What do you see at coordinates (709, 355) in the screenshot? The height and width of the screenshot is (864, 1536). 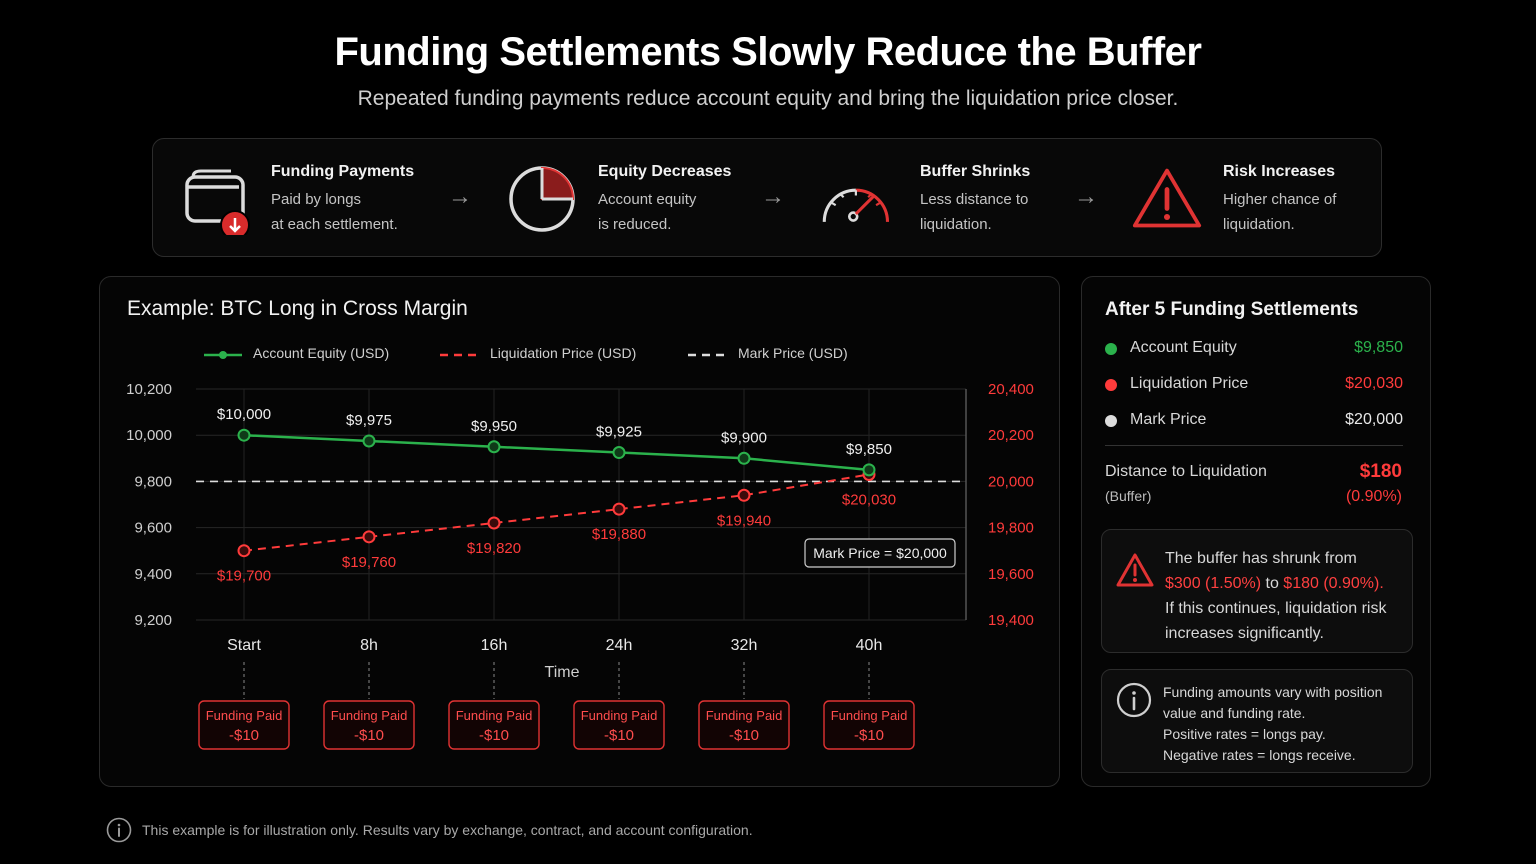 I see `legend-mark-swatch` at bounding box center [709, 355].